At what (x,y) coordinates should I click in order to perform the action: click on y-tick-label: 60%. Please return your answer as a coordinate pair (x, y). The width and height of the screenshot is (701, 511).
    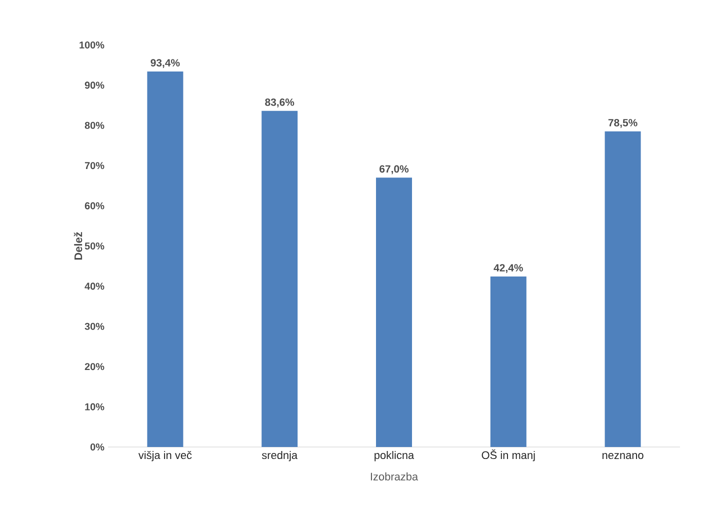
    Looking at the image, I should click on (94, 206).